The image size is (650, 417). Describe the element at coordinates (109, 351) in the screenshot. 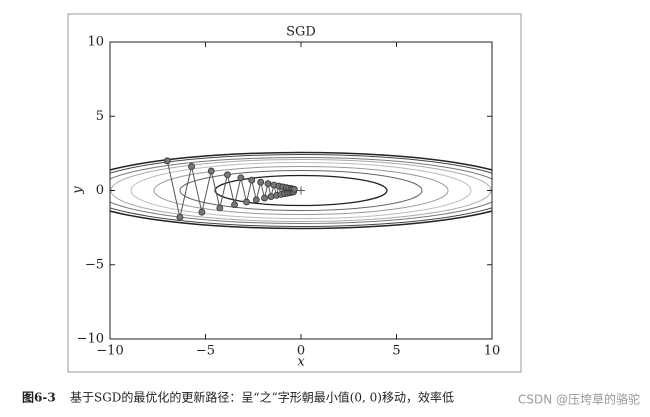

I see `x-tick-label: −10` at that location.